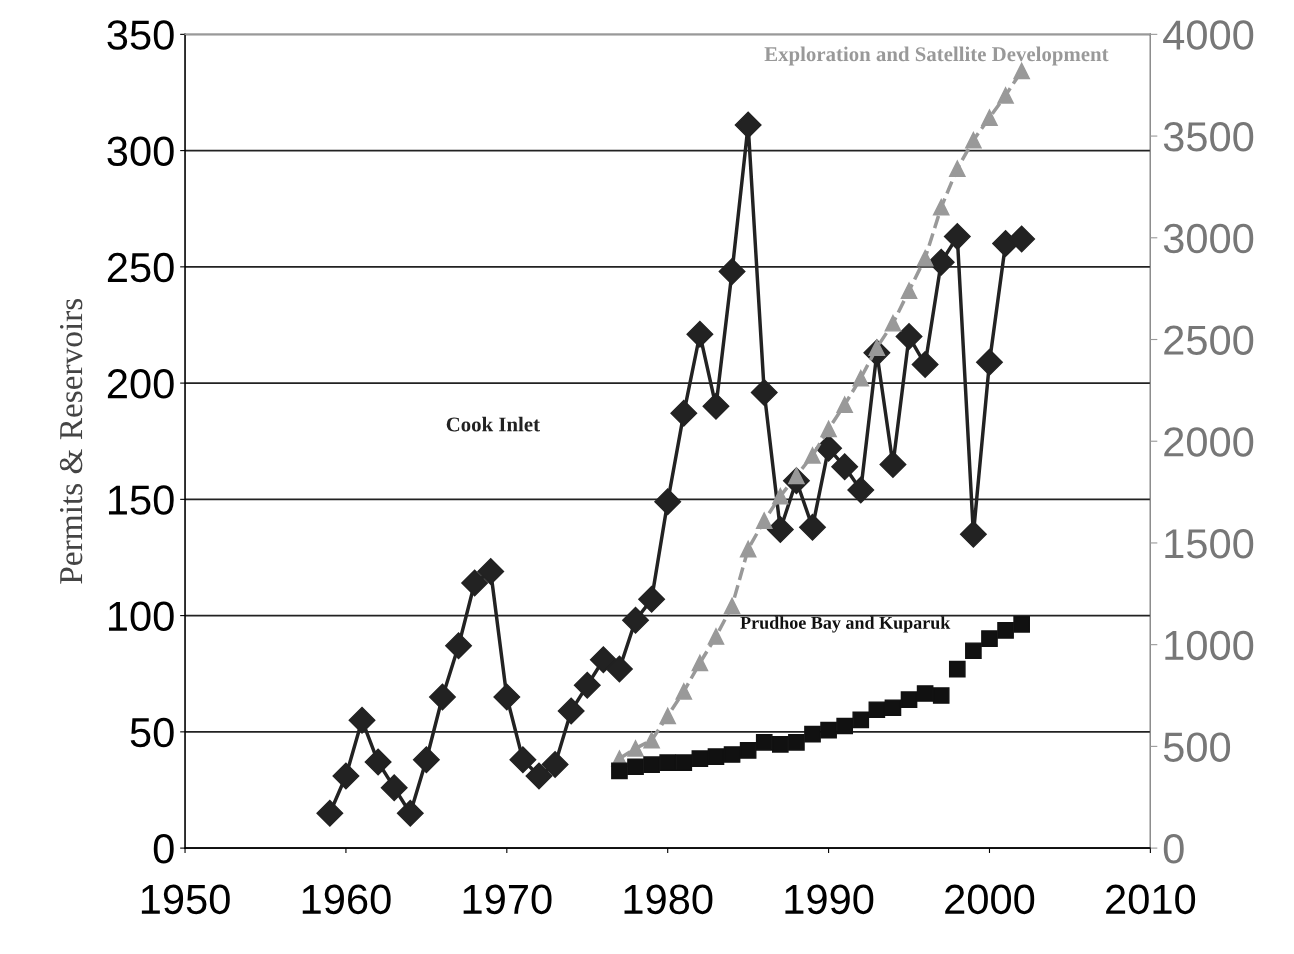  I want to click on y-tick-label: 50, so click(152, 732).